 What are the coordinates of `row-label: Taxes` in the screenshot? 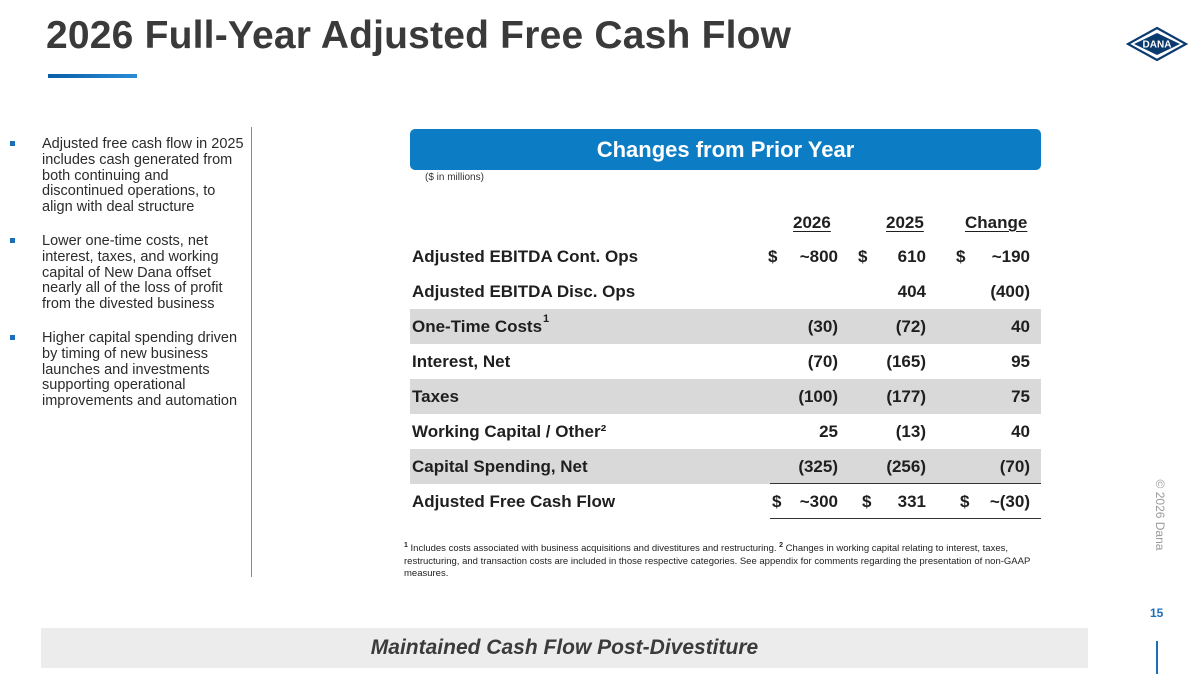 It's located at (435, 396).